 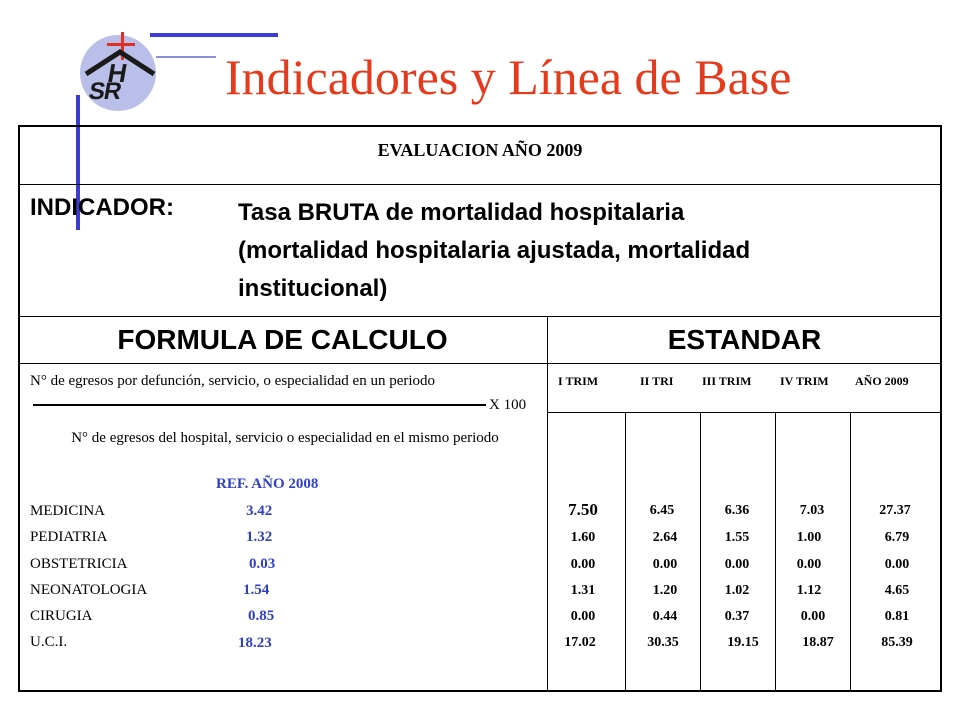 What do you see at coordinates (255, 643) in the screenshot?
I see `service-ref-value: 18.23` at bounding box center [255, 643].